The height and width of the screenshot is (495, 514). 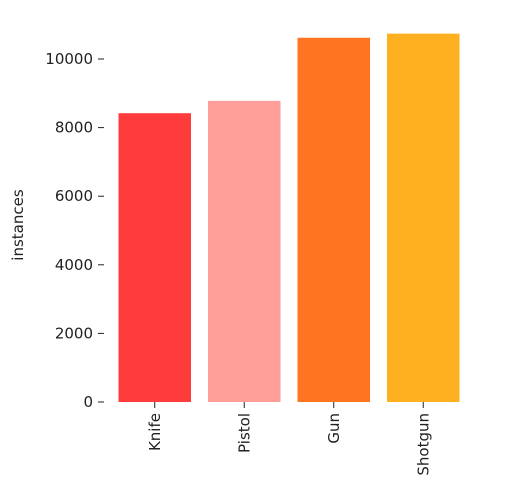 I want to click on y-tick-label: 6000, so click(x=74, y=196).